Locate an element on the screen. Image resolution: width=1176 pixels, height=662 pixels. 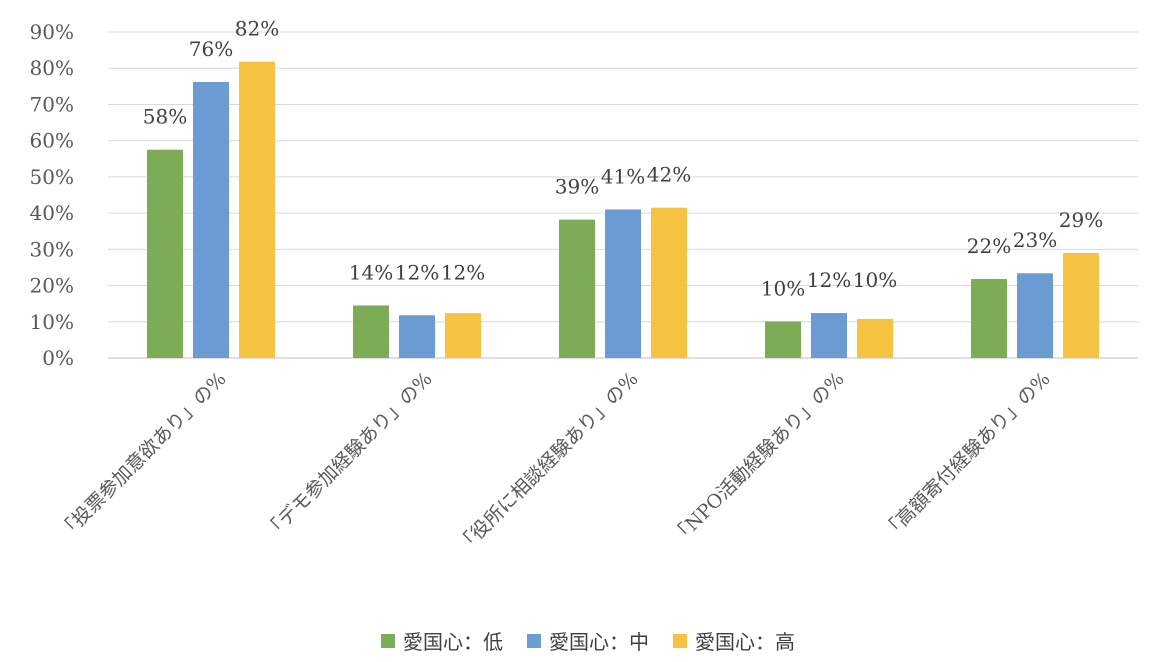
y-tick-label: 50% is located at coordinates (52, 177).